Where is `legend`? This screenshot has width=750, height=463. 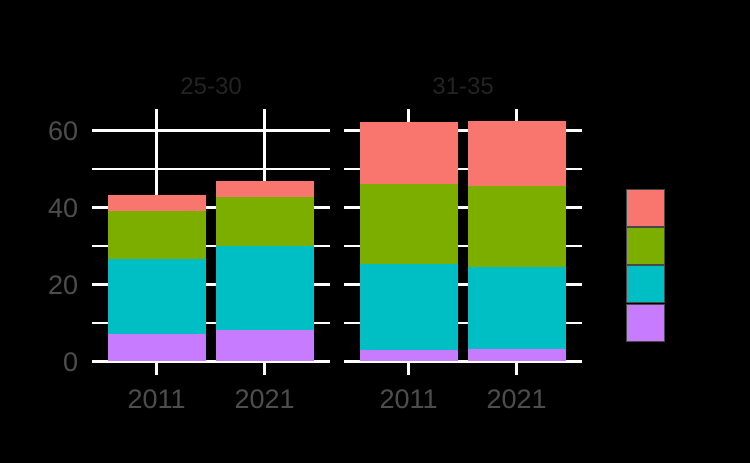
legend is located at coordinates (645, 266).